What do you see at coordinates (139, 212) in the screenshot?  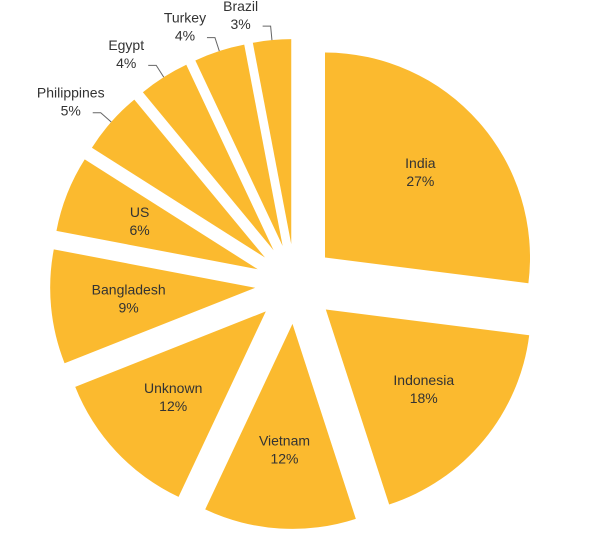 I see `slice-label: US` at bounding box center [139, 212].